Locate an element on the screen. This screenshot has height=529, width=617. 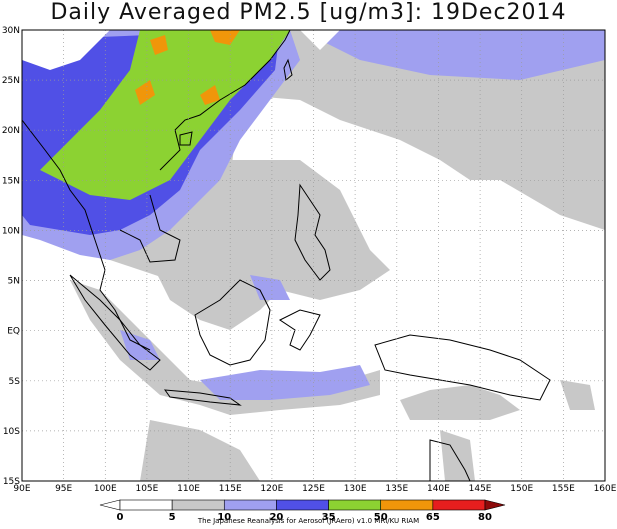
coast-hainan is located at coordinates (186, 138).